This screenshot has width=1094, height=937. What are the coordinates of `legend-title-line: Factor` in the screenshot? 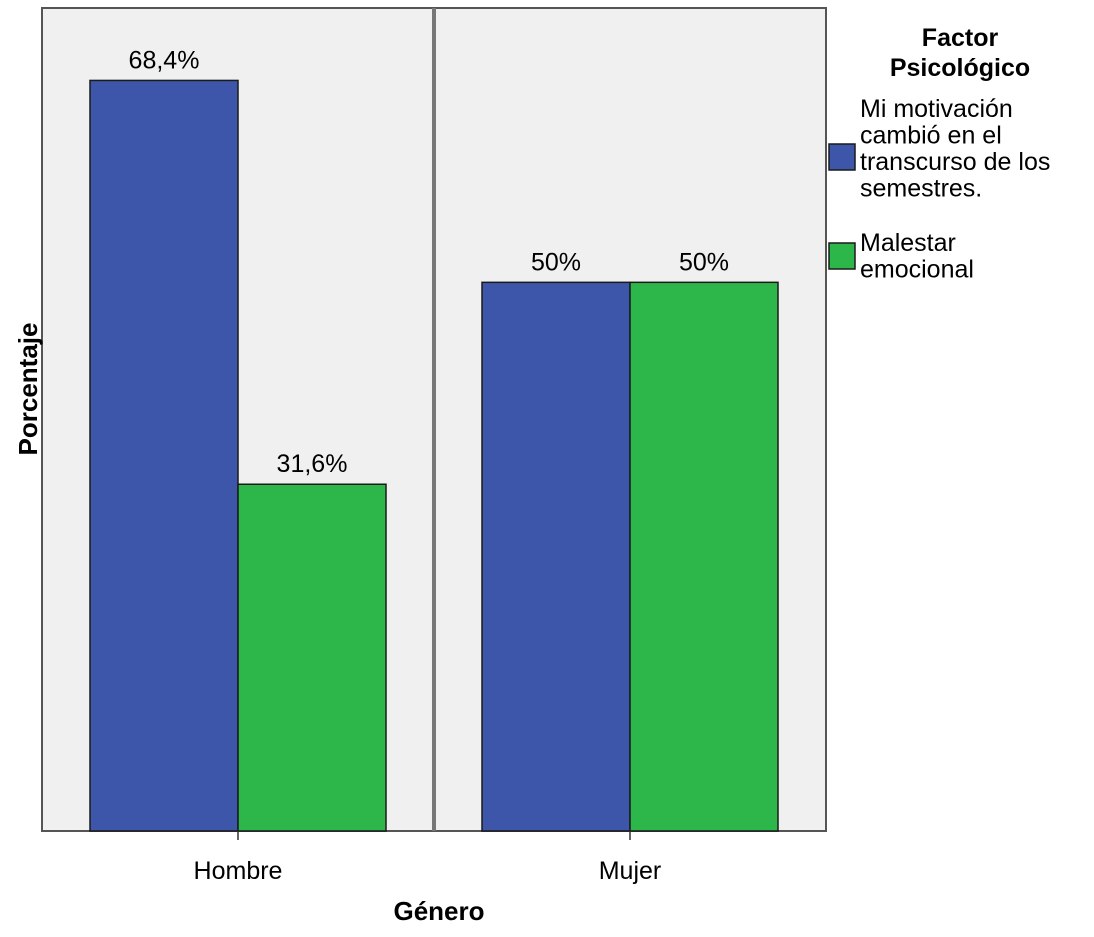 It's located at (960, 38).